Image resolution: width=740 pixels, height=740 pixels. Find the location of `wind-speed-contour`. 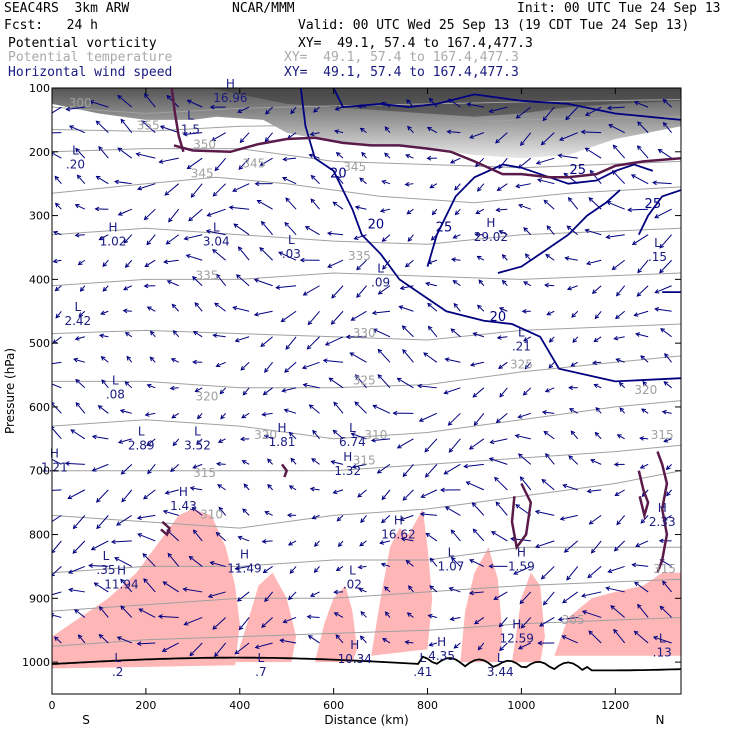

wind-speed-contour is located at coordinates (506, 104).